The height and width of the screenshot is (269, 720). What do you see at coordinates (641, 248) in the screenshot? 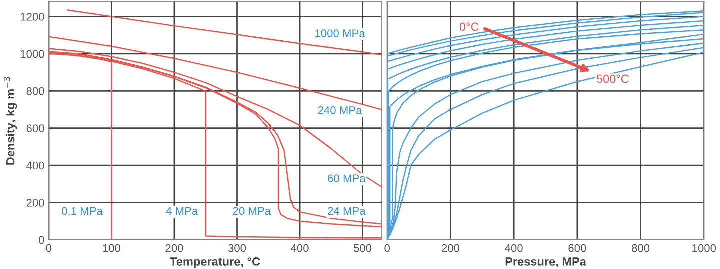
I see `x-tick-label: 800` at bounding box center [641, 248].